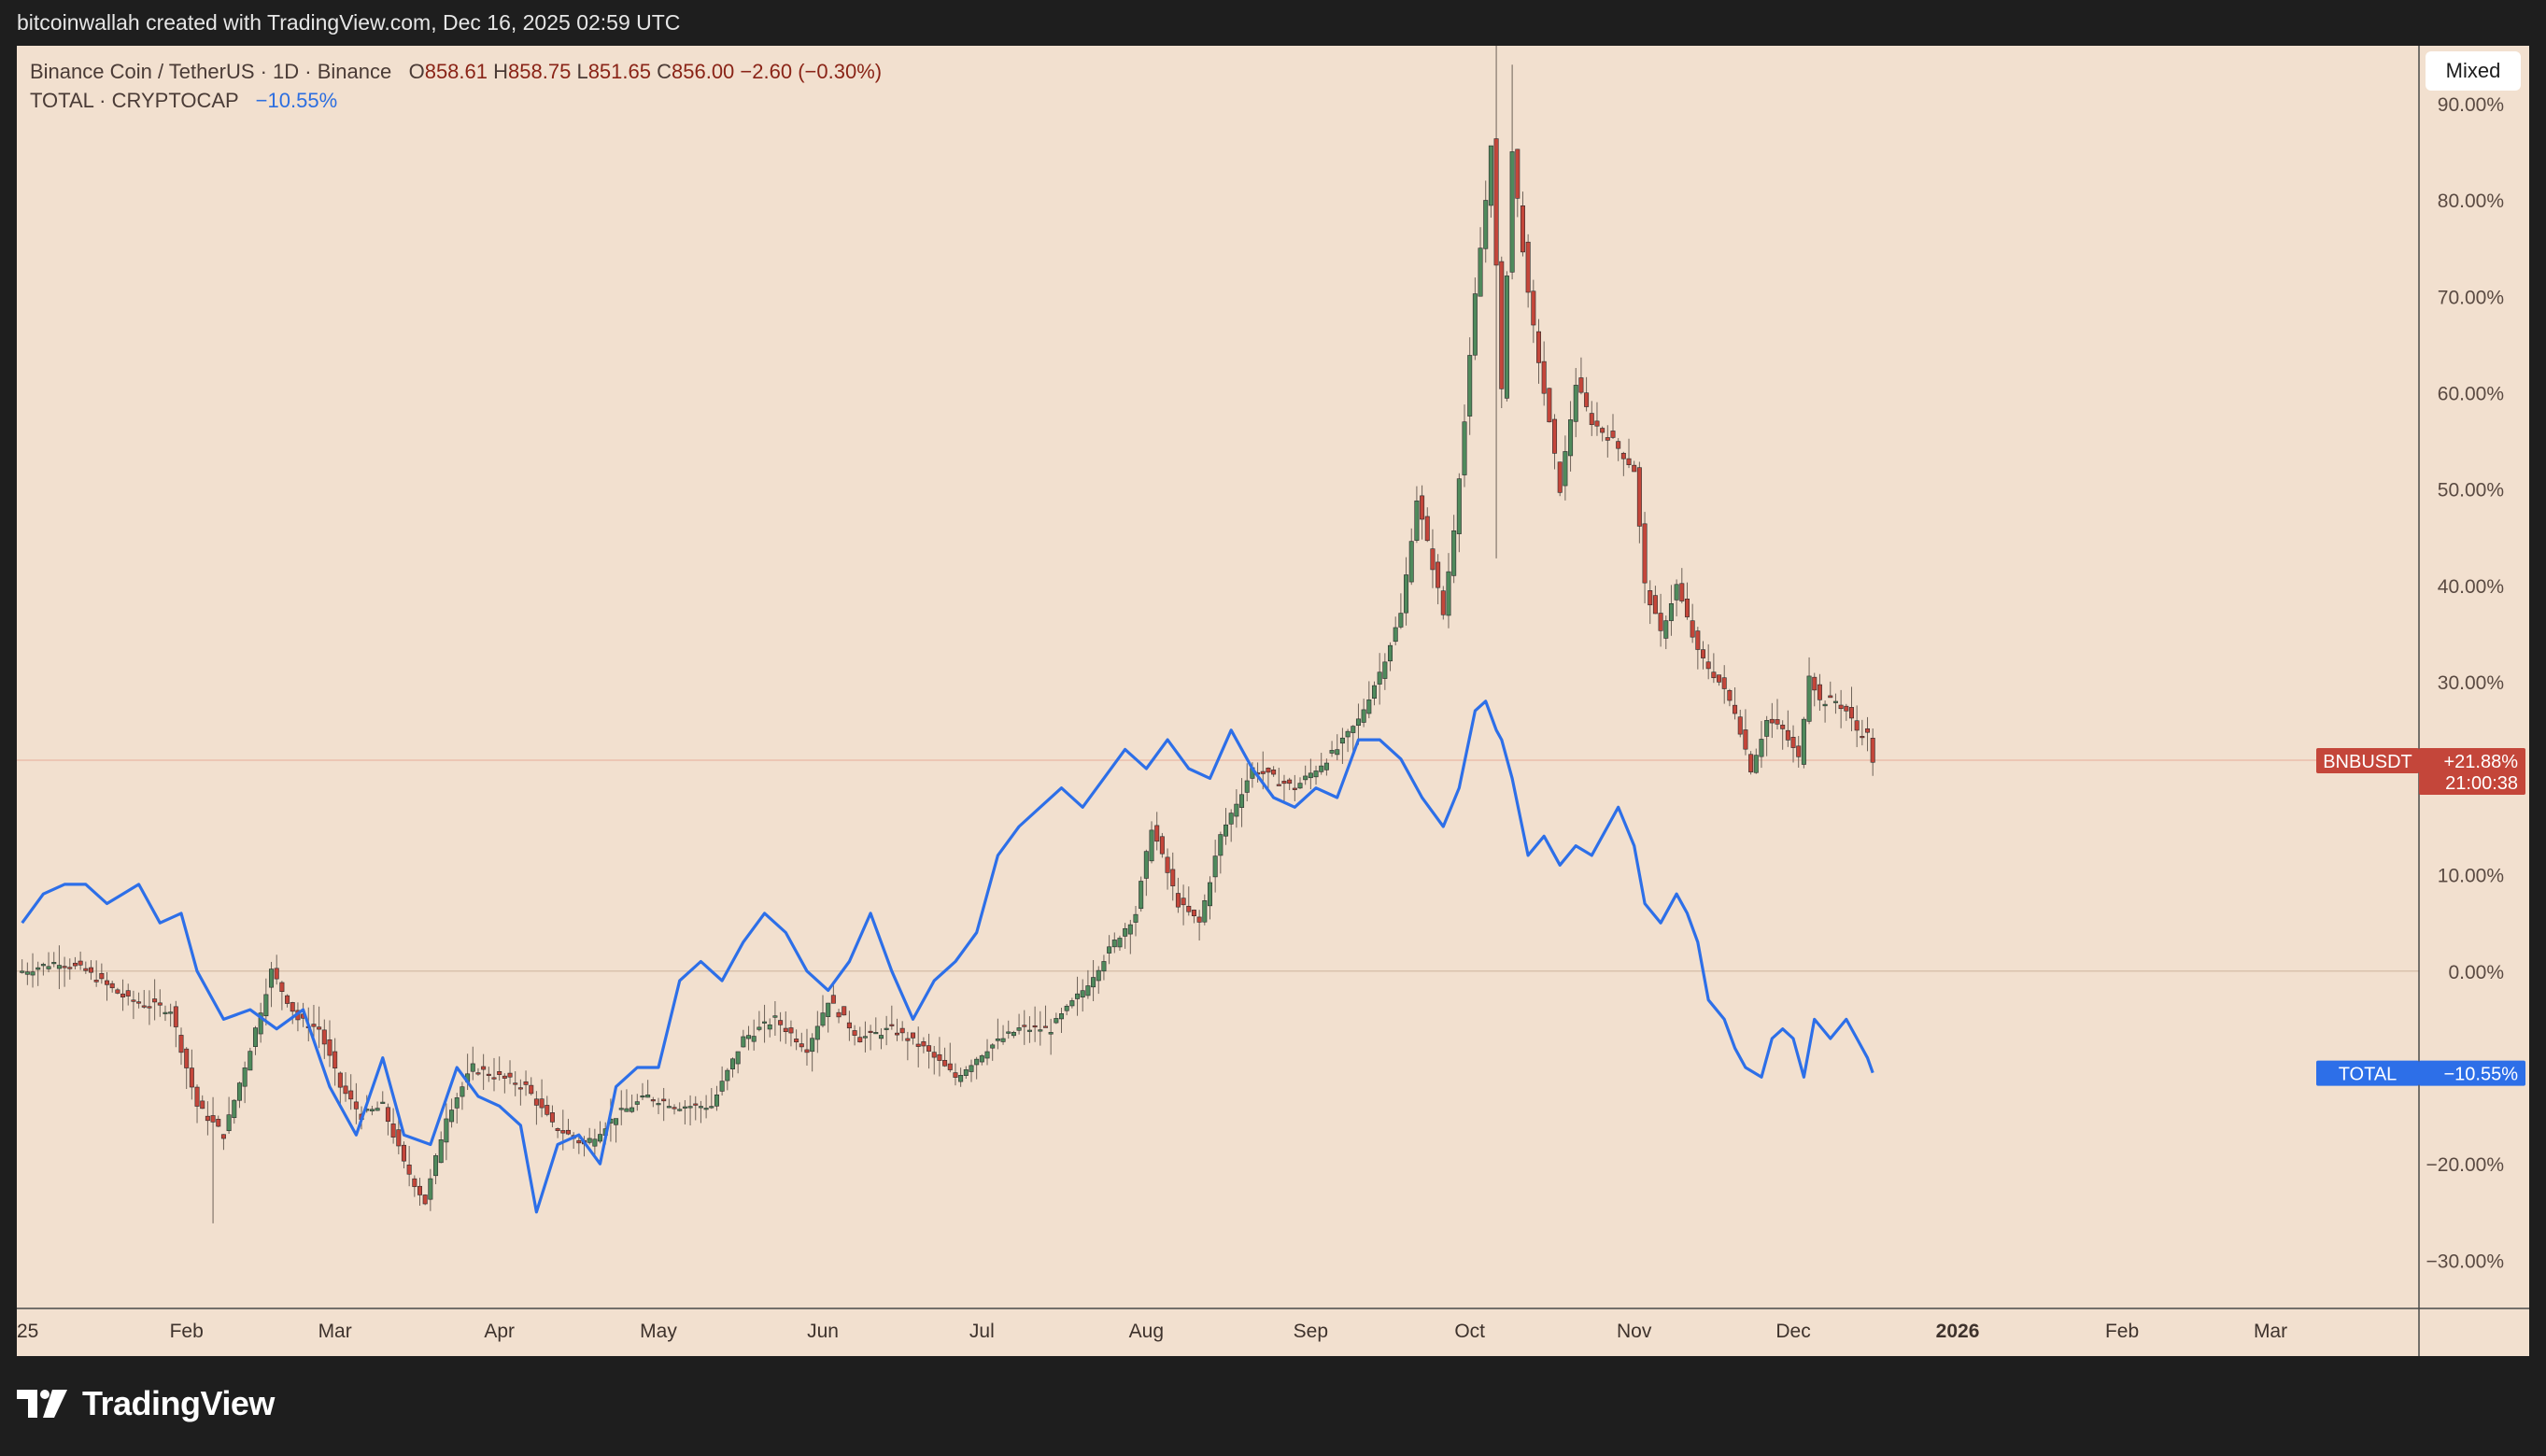 This screenshot has width=2546, height=1456. What do you see at coordinates (582, 71) in the screenshot?
I see `low-label: L` at bounding box center [582, 71].